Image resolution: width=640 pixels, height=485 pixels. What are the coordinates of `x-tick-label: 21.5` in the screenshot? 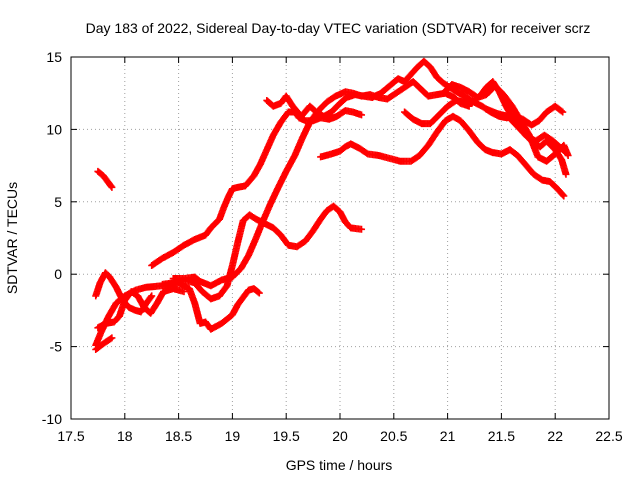 It's located at (501, 436).